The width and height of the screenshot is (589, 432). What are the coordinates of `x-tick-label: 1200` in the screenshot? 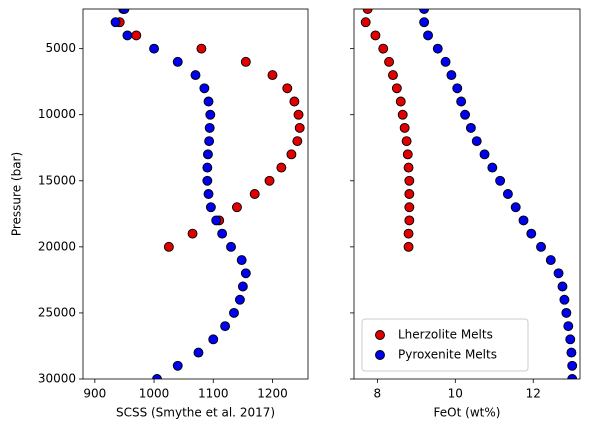 It's located at (272, 394).